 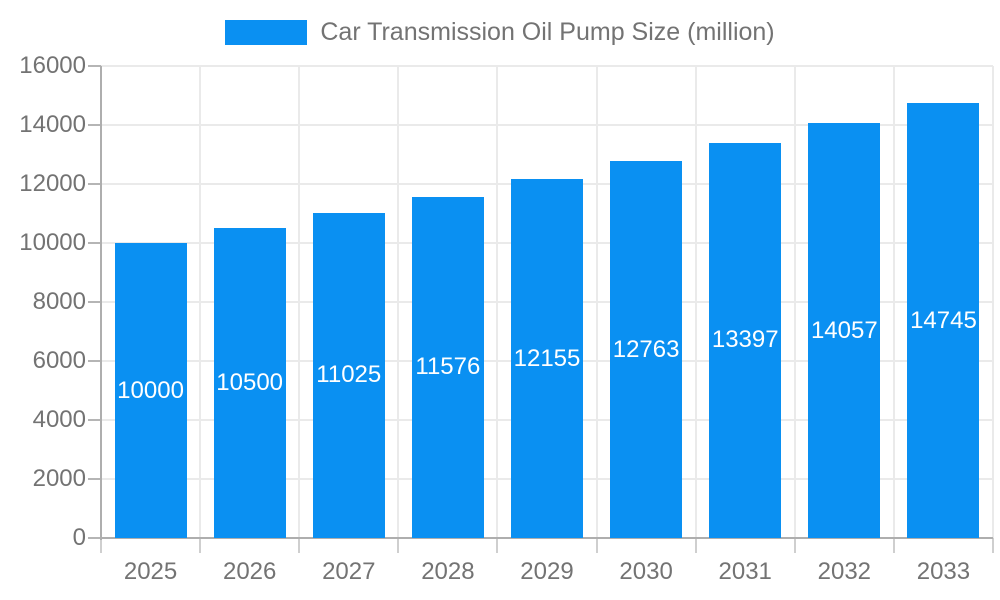 I want to click on bar-value-label: 12763, so click(x=646, y=349).